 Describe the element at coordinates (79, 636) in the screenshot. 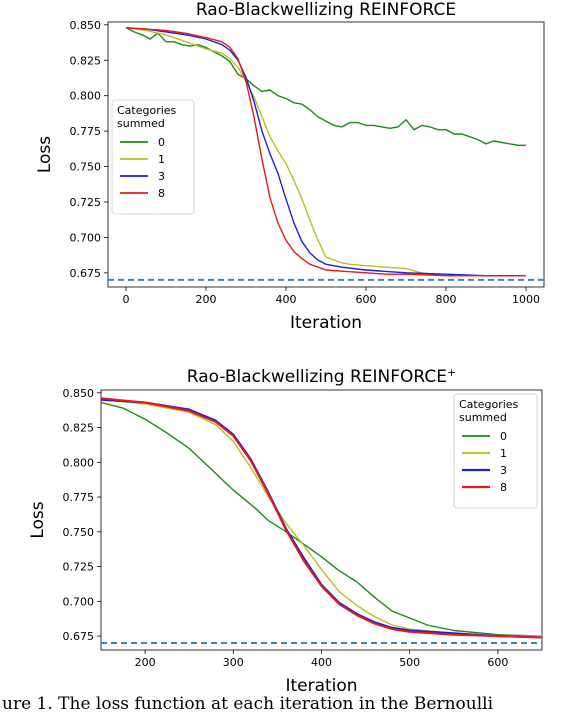

I see `chart1-ytick-label: 0.675` at that location.